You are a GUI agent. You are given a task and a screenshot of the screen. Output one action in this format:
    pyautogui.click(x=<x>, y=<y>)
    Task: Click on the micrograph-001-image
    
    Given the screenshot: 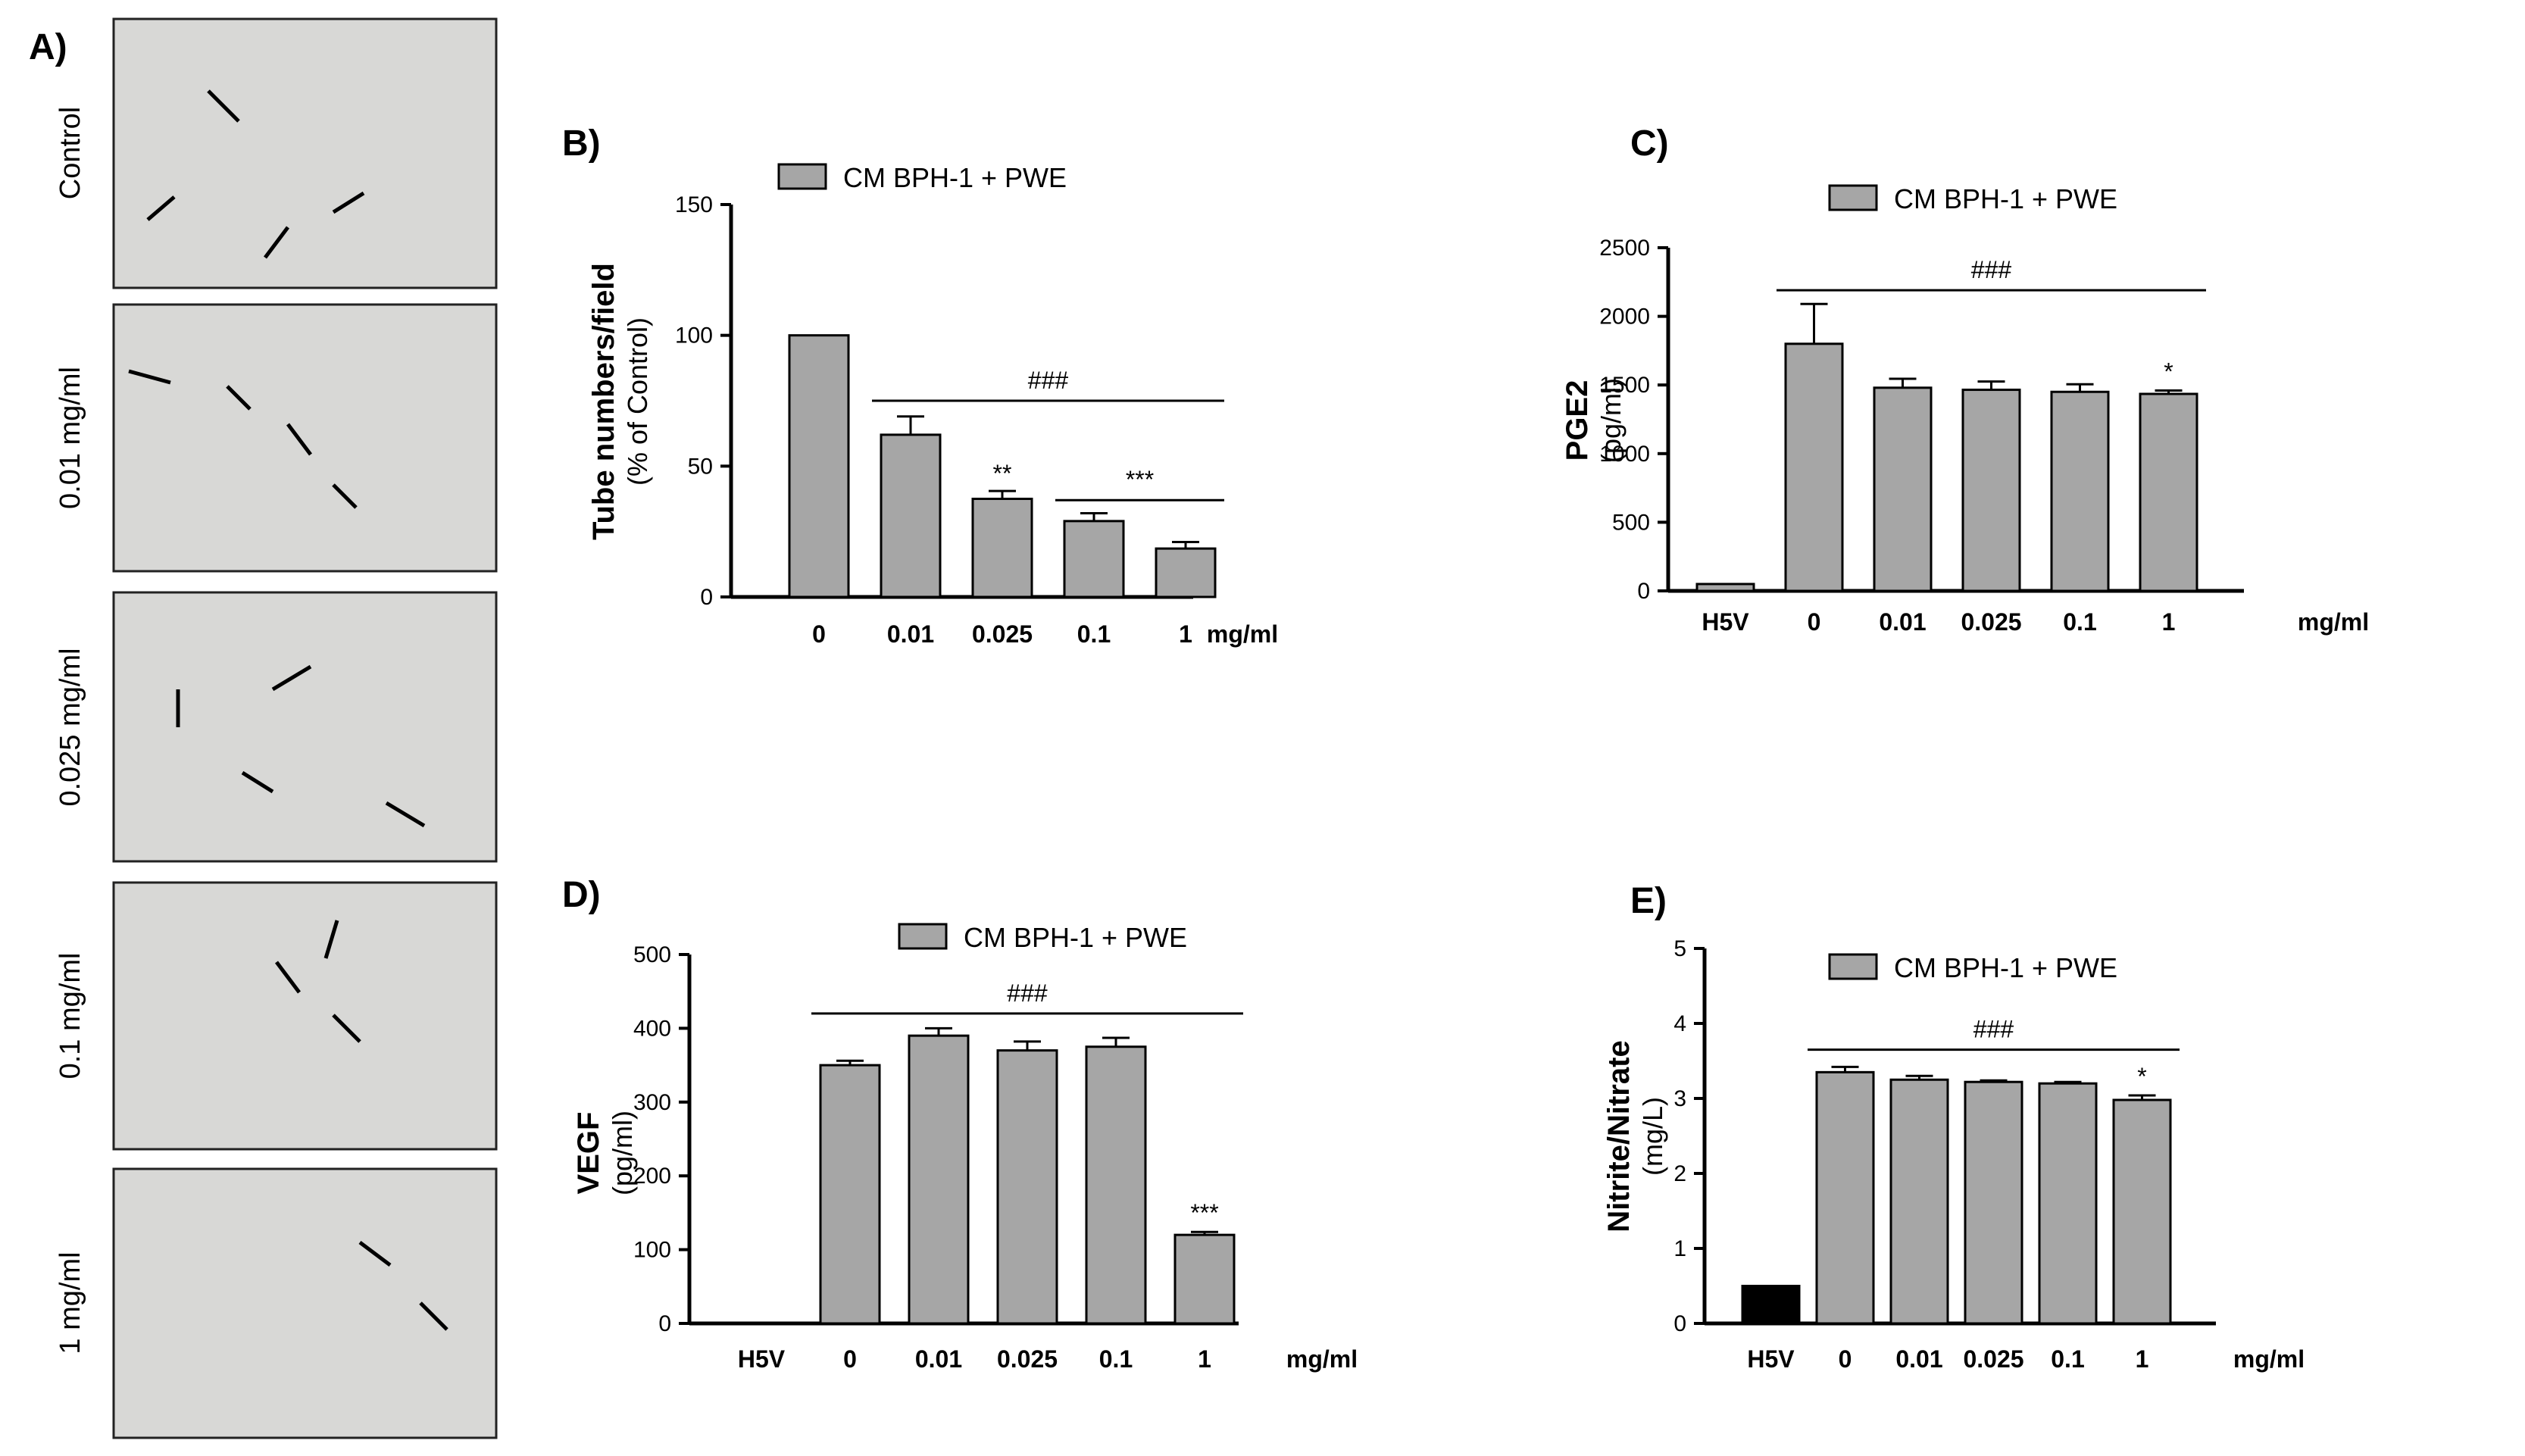 What is the action you would take?
    pyautogui.click(x=305, y=438)
    